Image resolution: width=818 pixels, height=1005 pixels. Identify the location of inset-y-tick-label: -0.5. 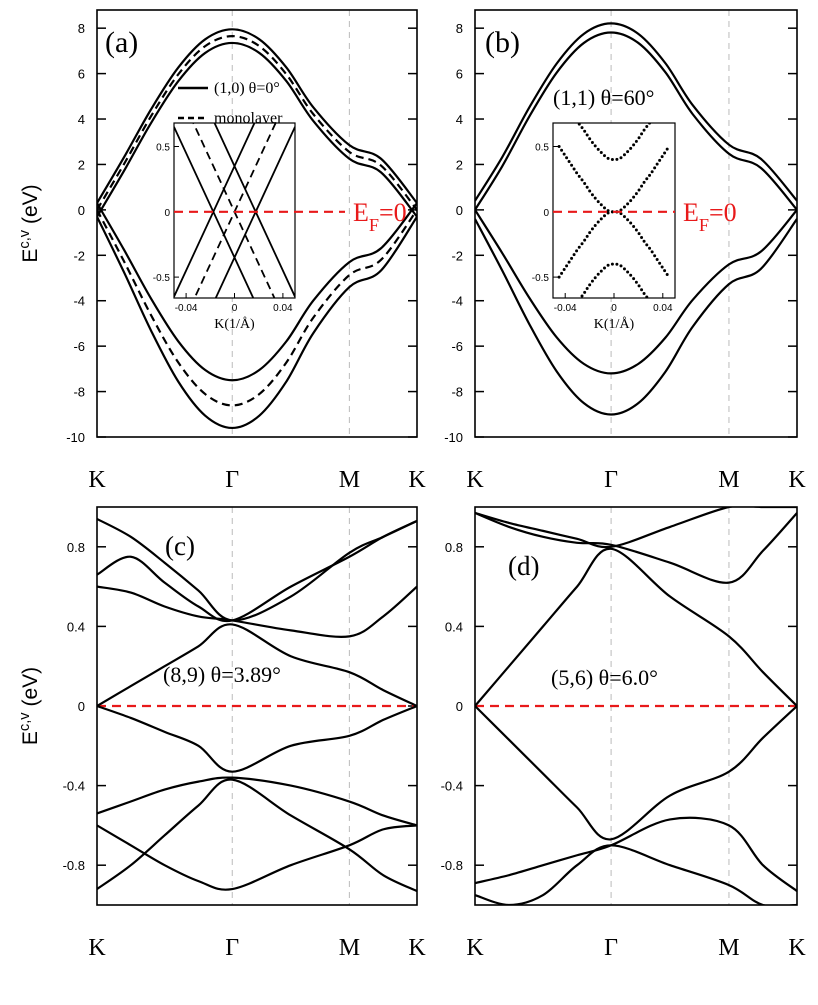
(541, 278).